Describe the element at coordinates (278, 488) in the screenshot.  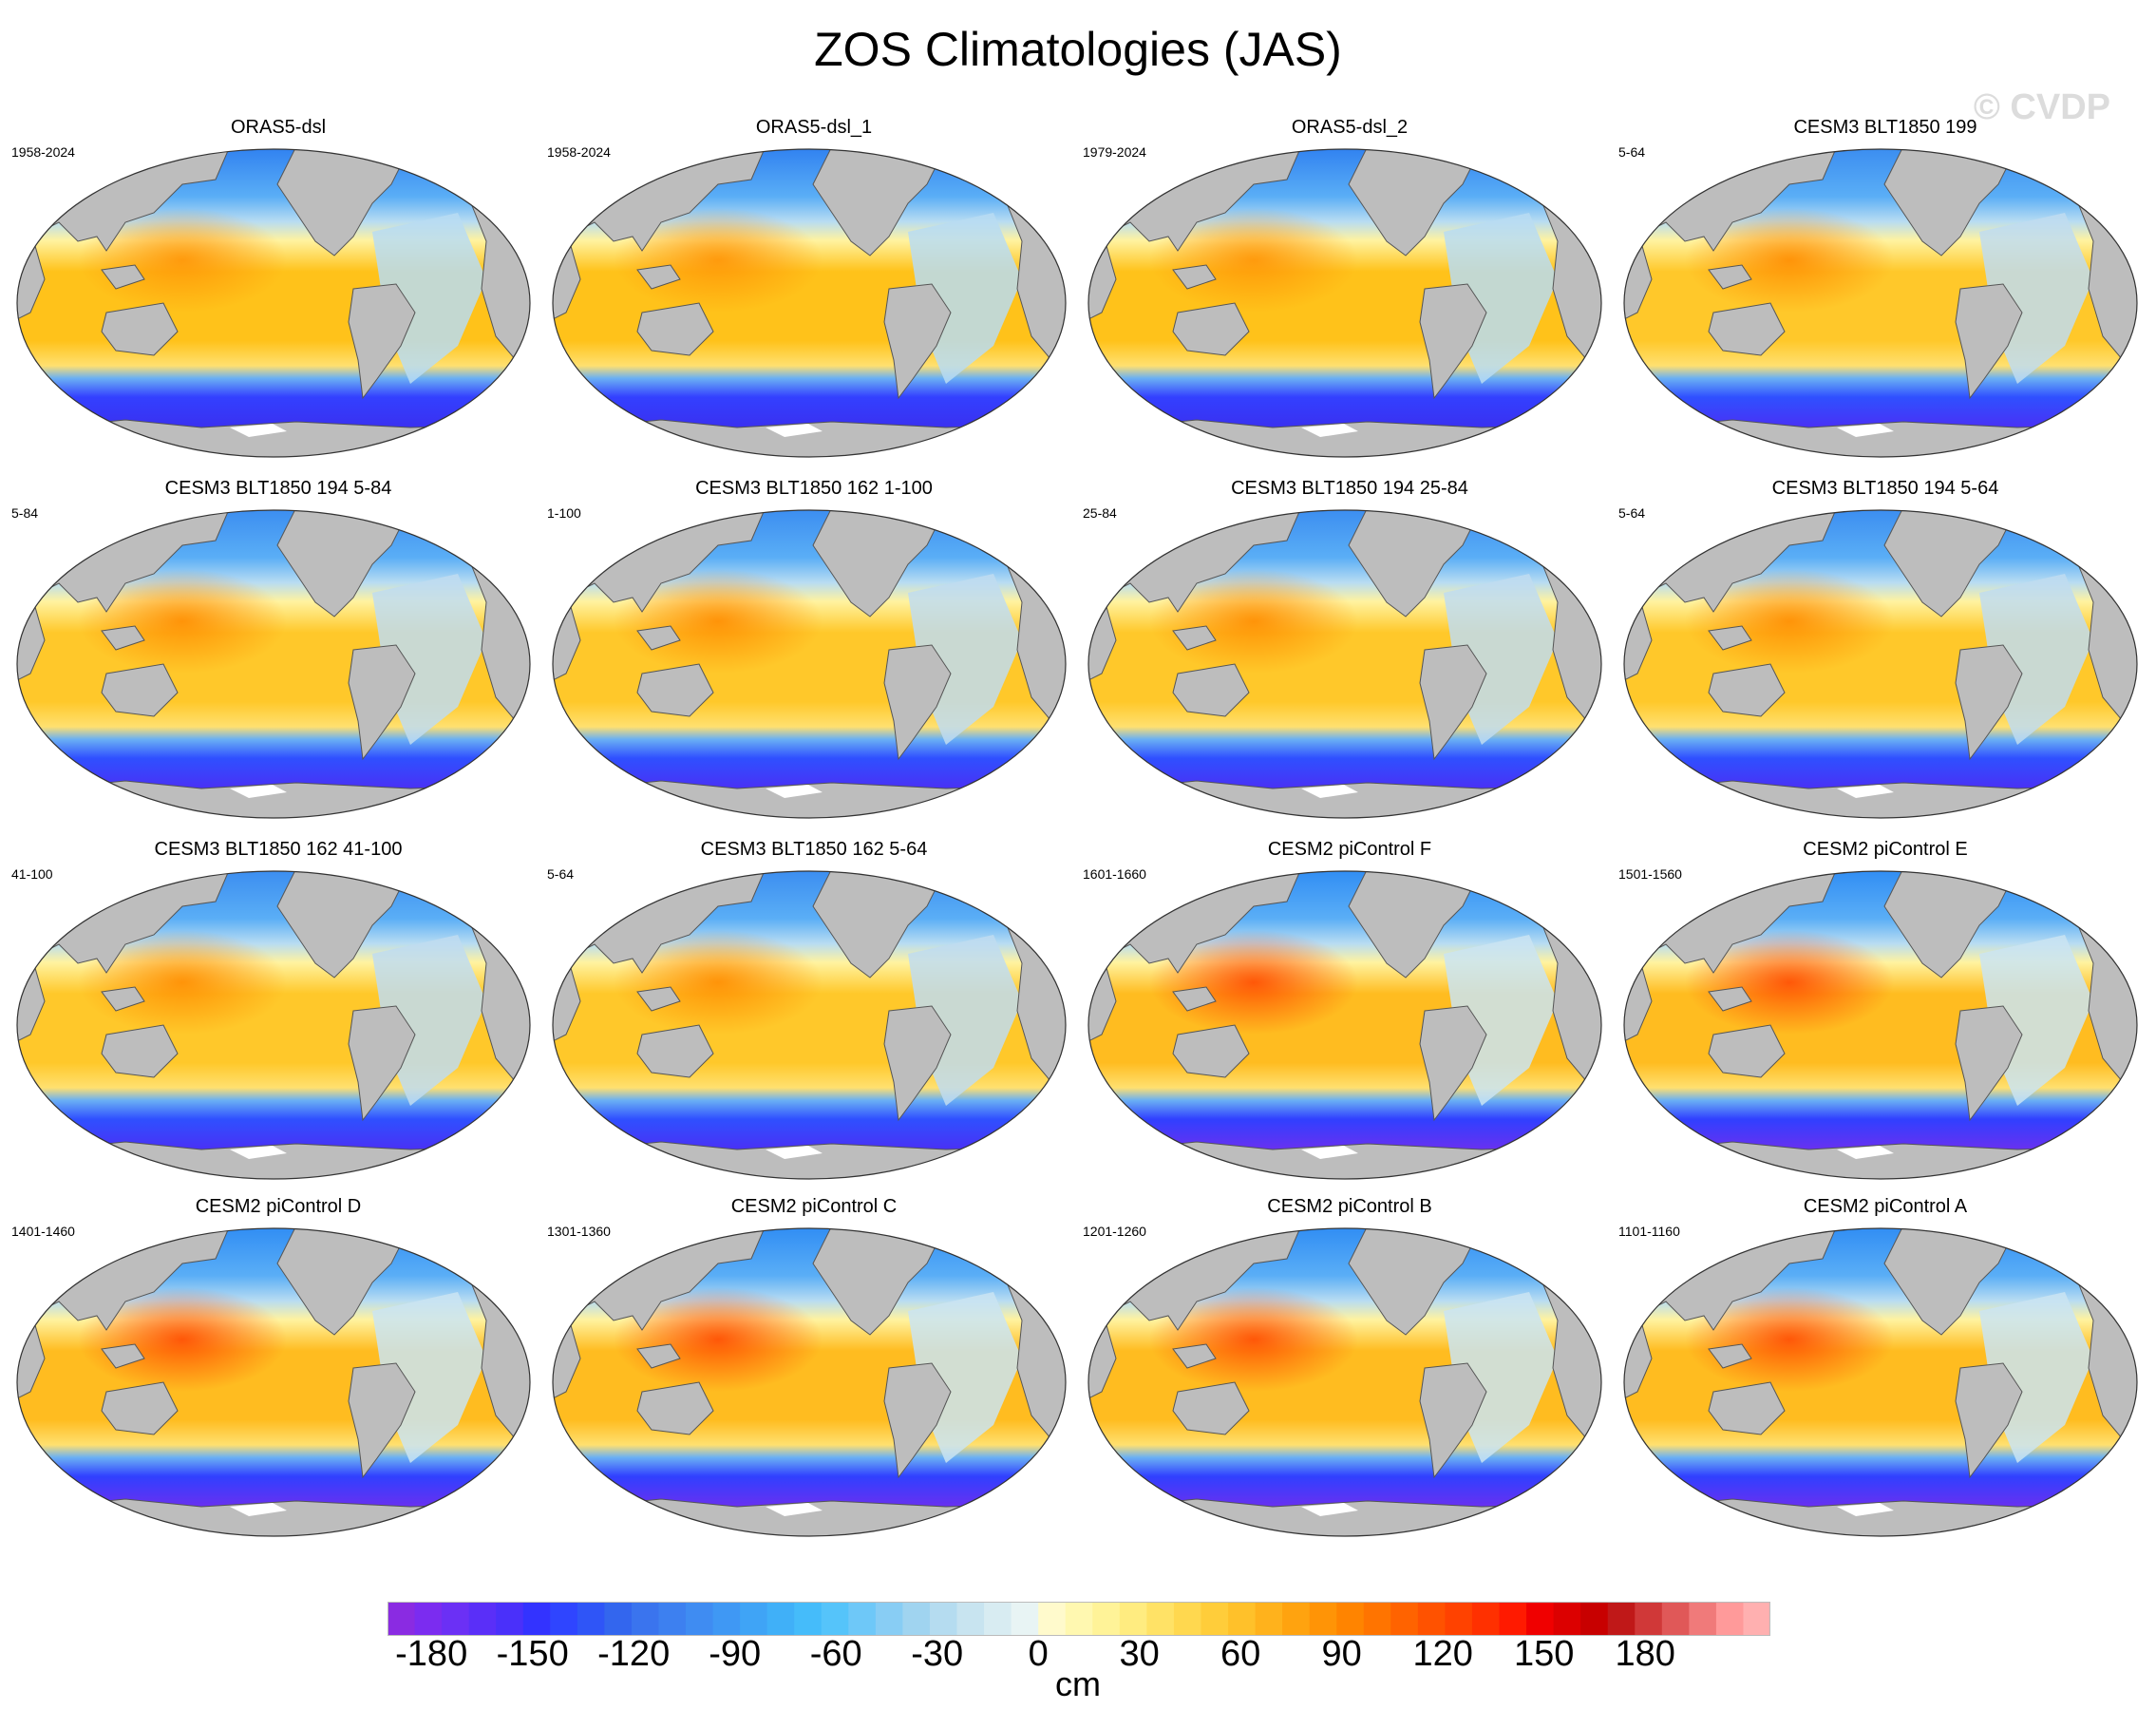
I see `panel-title: CESM3 BLT1850 194 5-84` at that location.